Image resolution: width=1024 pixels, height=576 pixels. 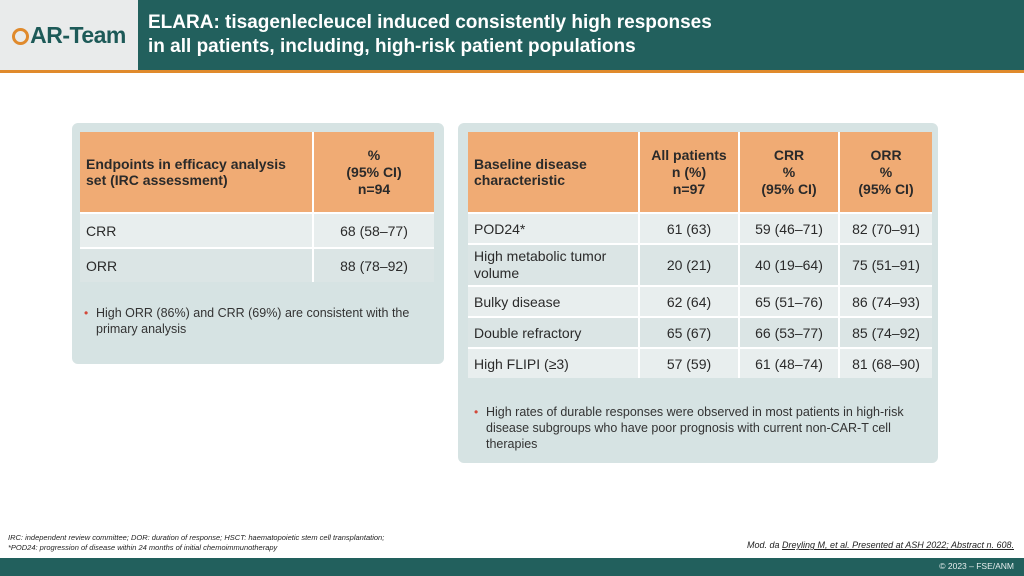 I want to click on row-all: 62 (64), so click(x=689, y=301).